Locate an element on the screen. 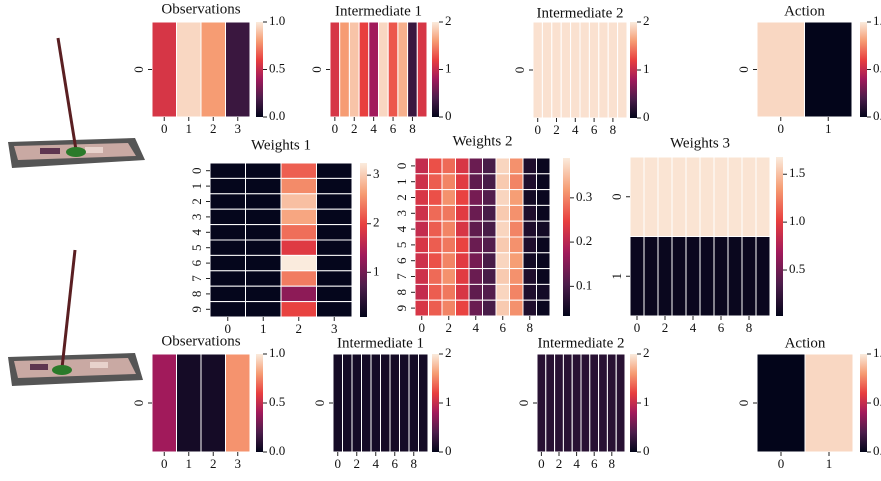 This screenshot has height=481, width=881. y-tick-label: 7 is located at coordinates (196, 278).